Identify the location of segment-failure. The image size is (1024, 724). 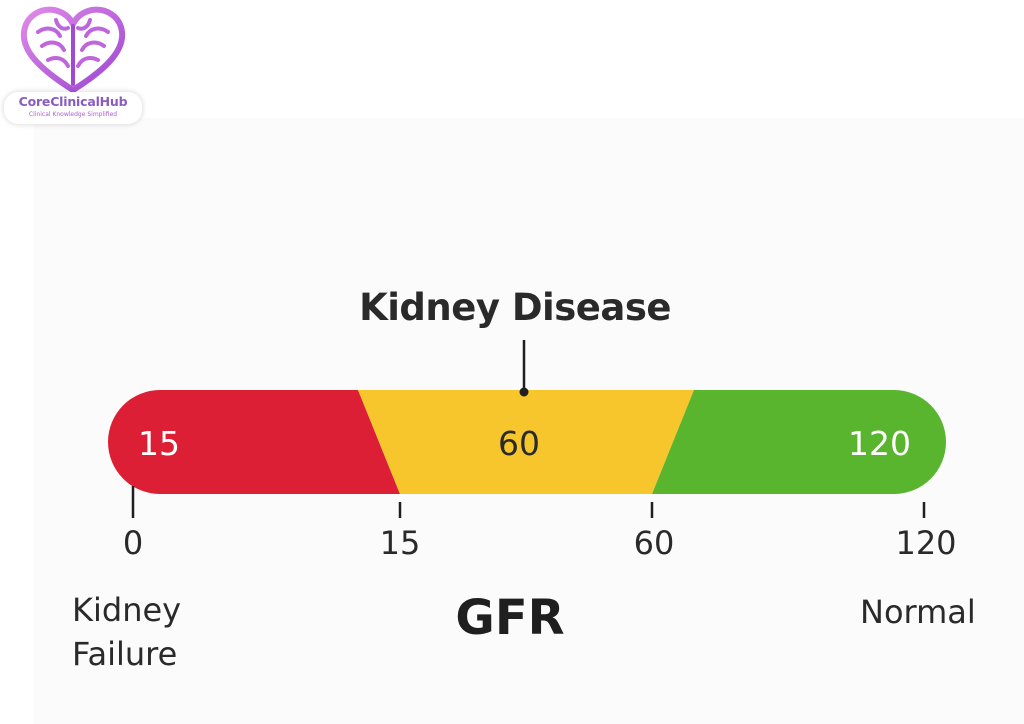
(254, 442).